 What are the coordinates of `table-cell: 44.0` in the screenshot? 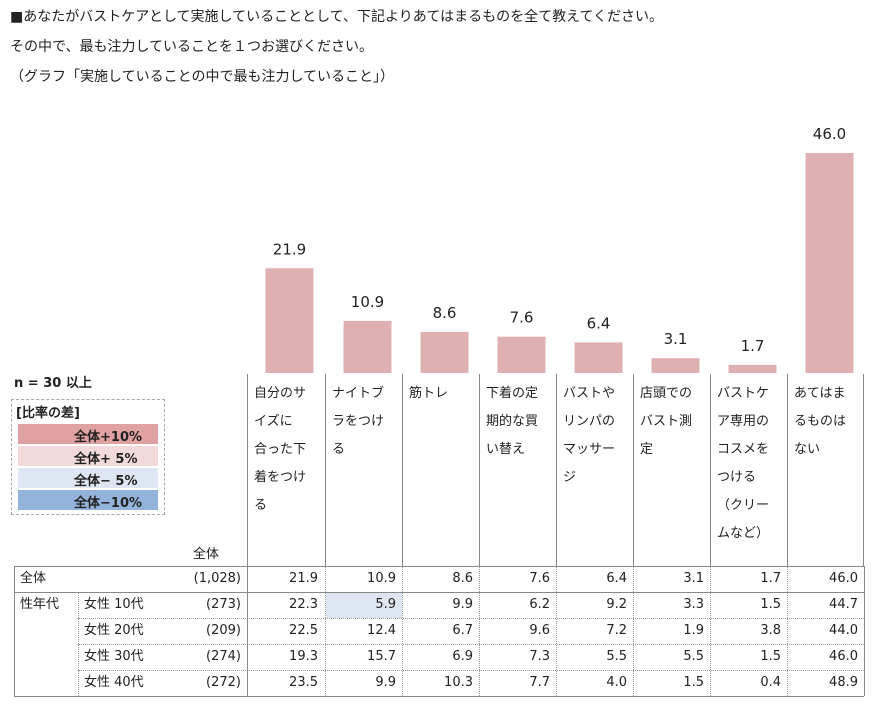 It's located at (843, 630).